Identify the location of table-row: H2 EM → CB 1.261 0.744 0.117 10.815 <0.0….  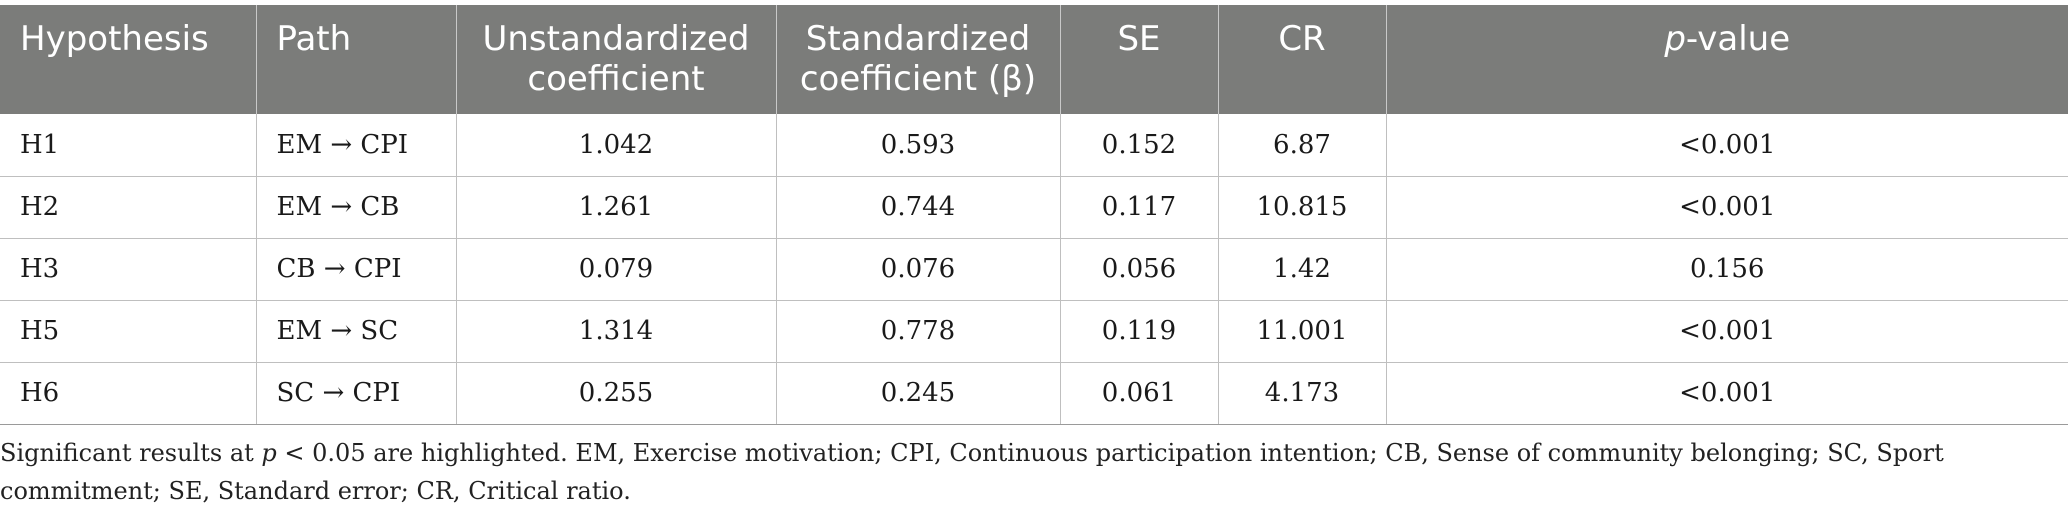
(1034, 207).